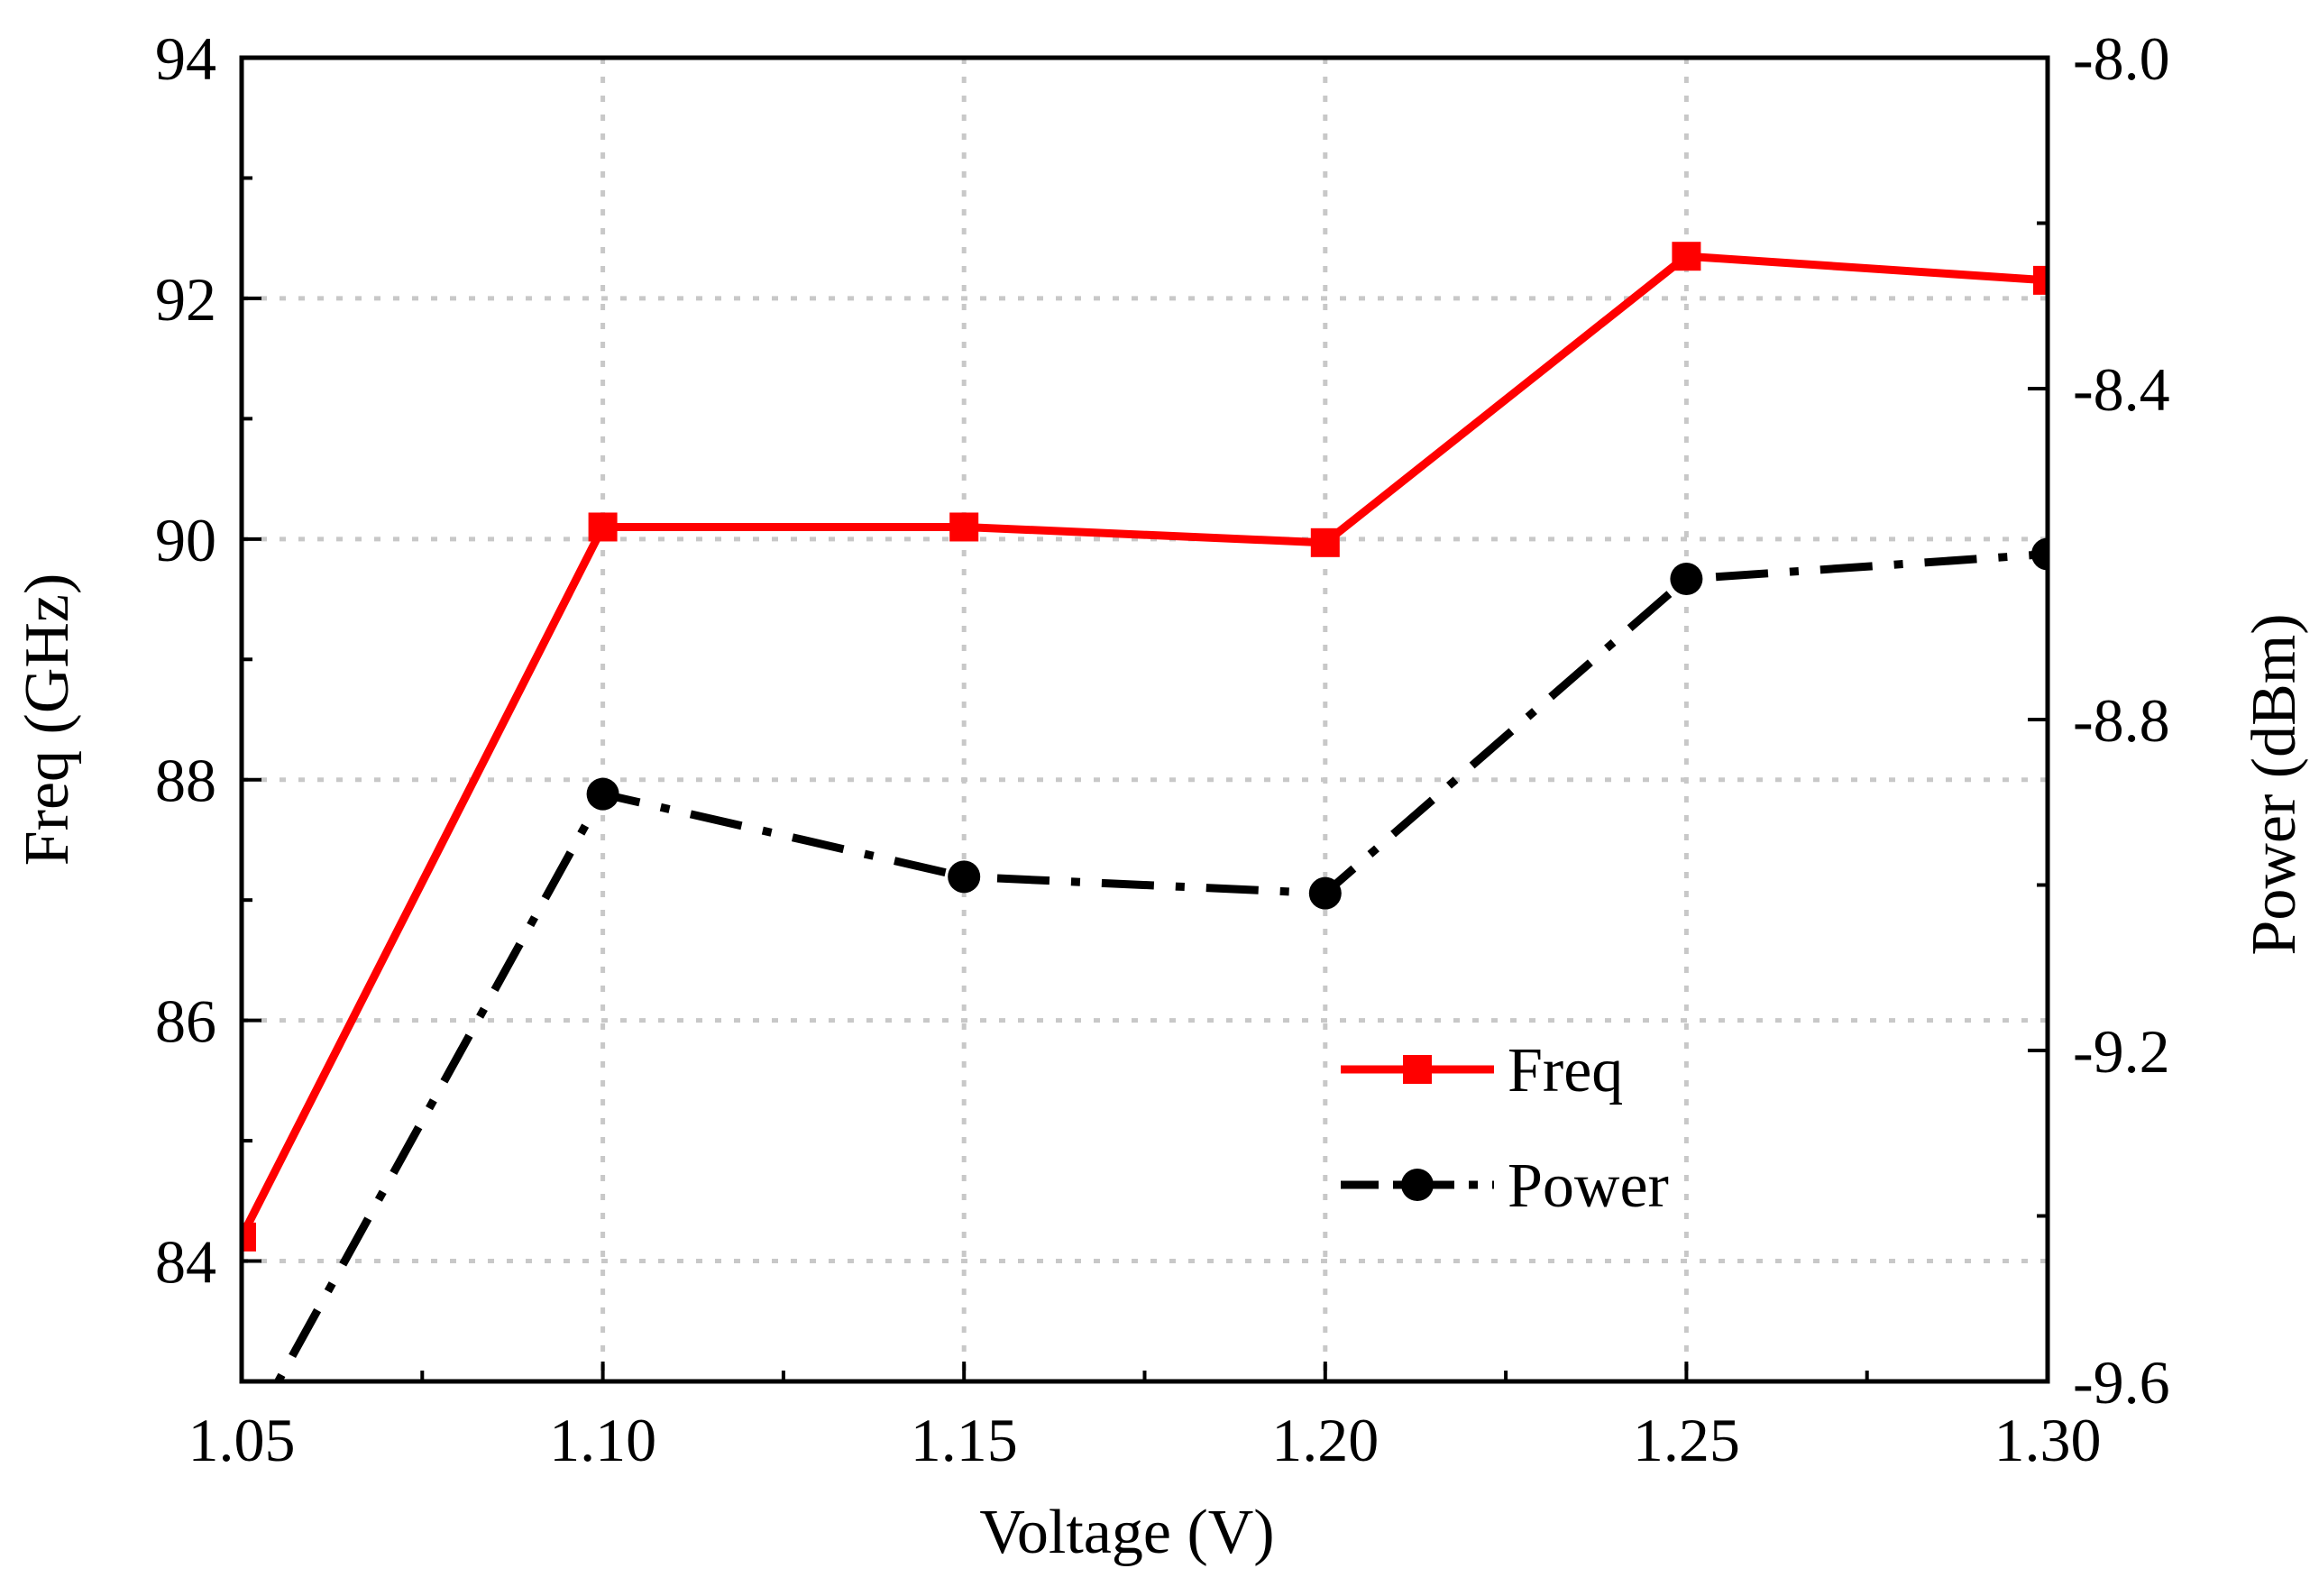 The image size is (2319, 1596). Describe the element at coordinates (1417, 1069) in the screenshot. I see `legend-freq-marker` at that location.